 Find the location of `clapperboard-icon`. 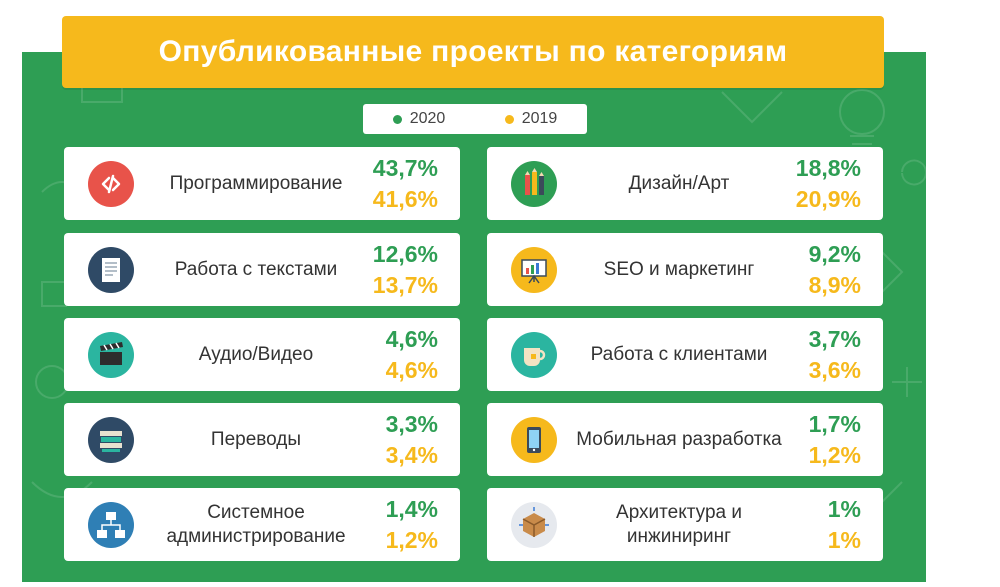

clapperboard-icon is located at coordinates (111, 355).